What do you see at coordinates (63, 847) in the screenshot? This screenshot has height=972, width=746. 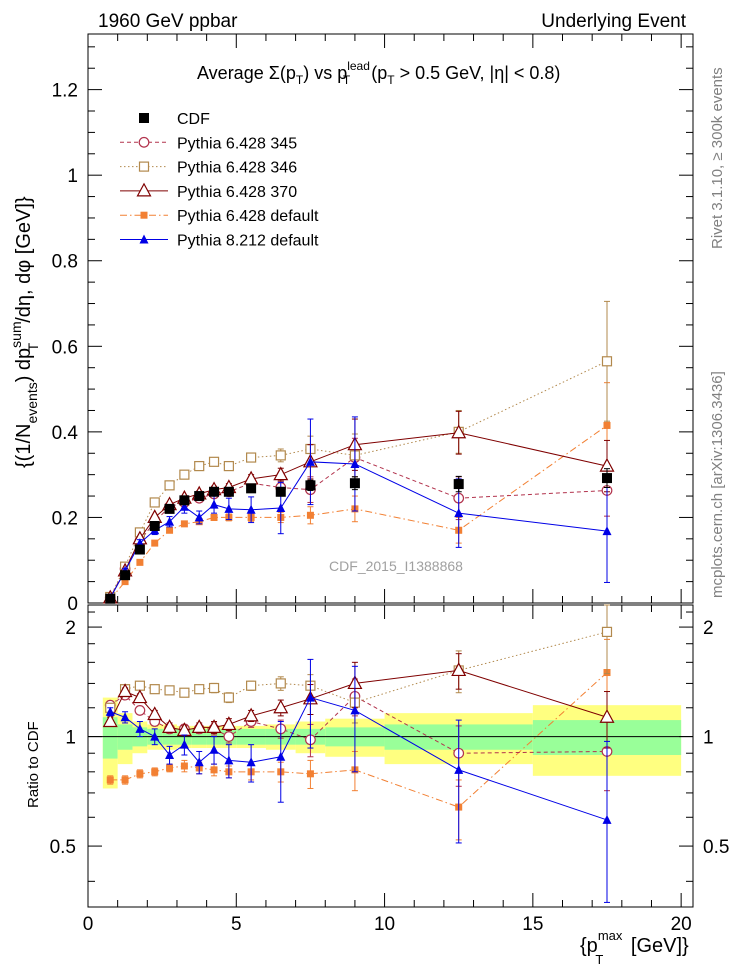 I see `ratio-tick-label-left-0: 0.5` at bounding box center [63, 847].